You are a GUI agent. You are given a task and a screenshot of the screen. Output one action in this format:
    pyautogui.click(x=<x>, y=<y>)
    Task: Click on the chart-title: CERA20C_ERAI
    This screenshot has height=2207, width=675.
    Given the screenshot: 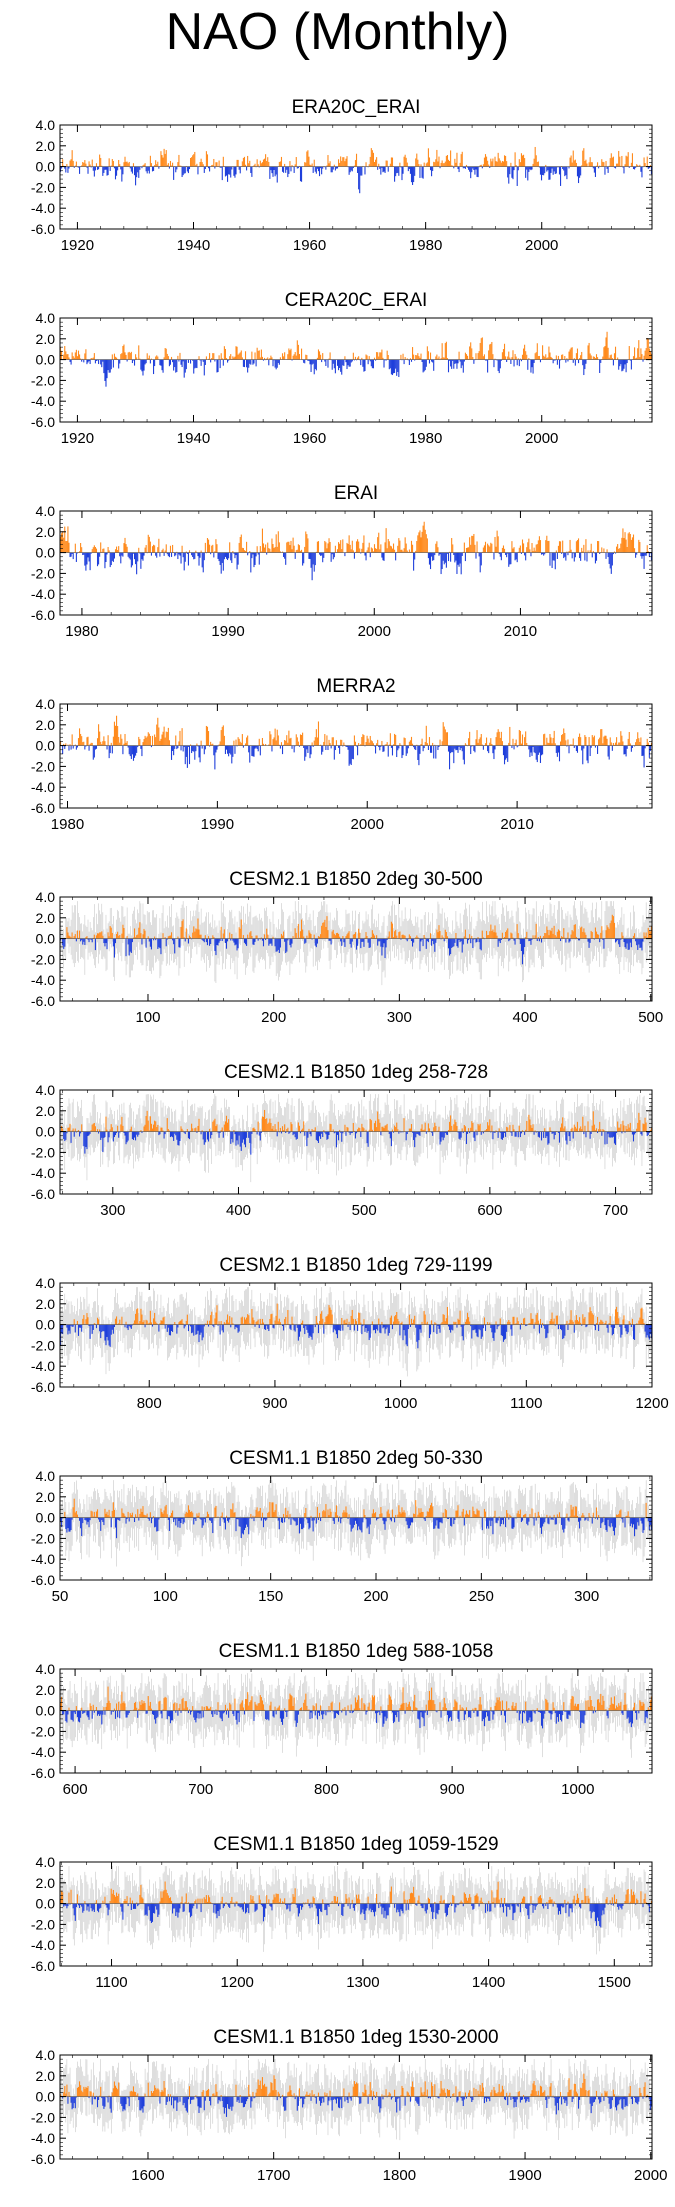 What is the action you would take?
    pyautogui.click(x=356, y=300)
    